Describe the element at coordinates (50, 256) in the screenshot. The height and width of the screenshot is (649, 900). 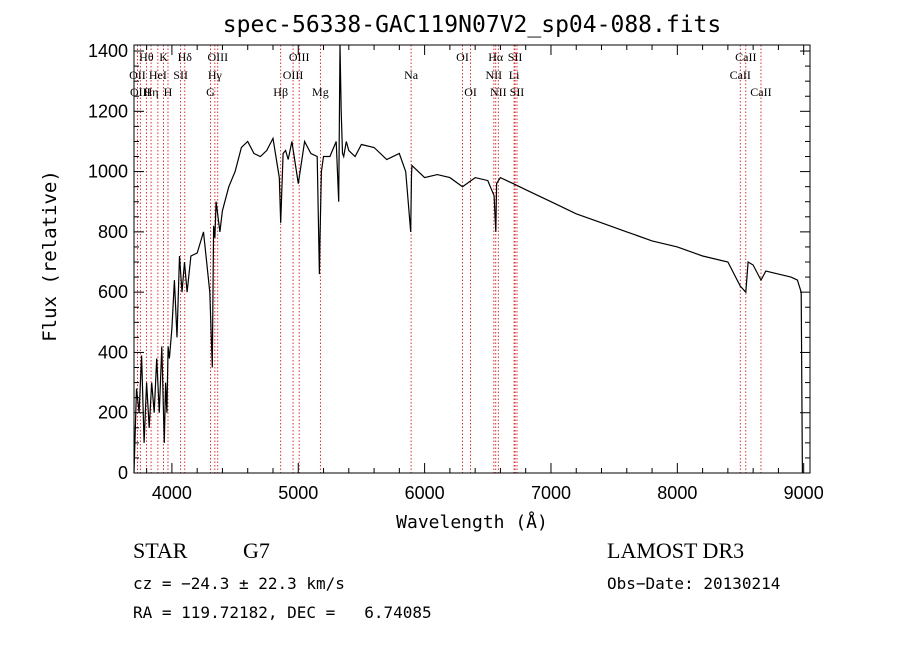
I see `y-axis-label: Flux (relative)` at that location.